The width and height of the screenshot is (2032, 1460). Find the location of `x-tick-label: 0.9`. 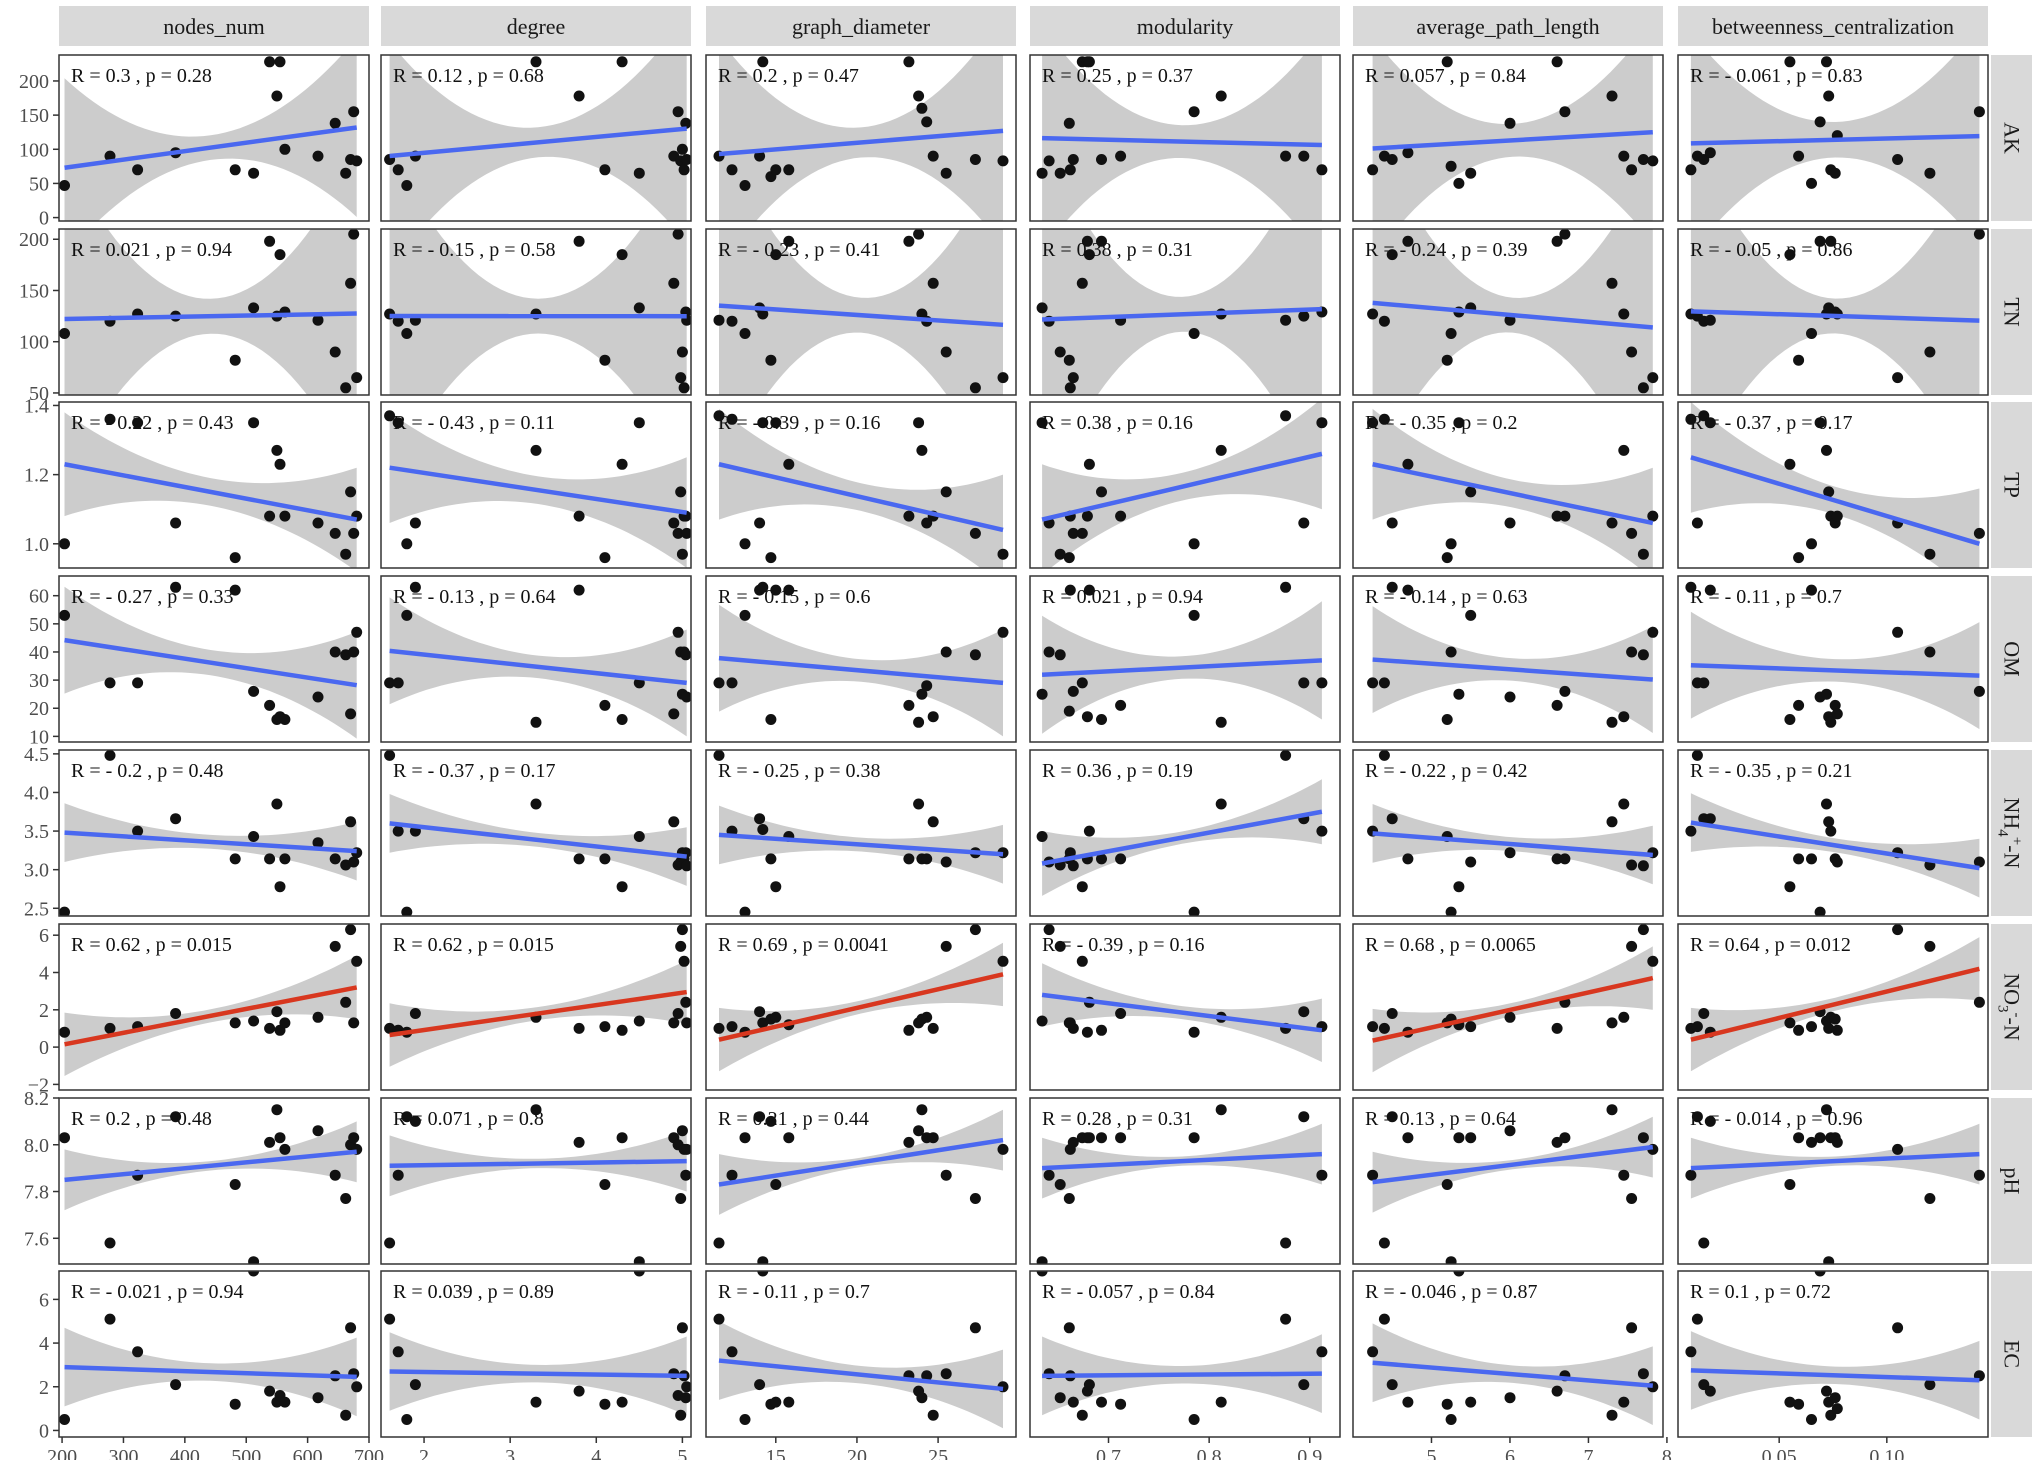

x-tick-label: 0.9 is located at coordinates (1309, 1453).